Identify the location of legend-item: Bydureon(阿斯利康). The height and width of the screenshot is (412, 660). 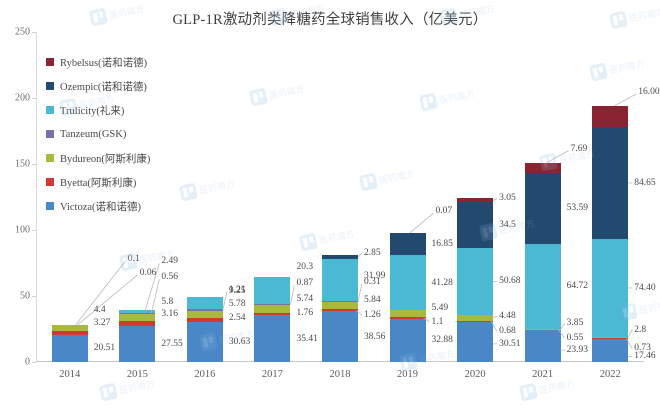
(98, 158).